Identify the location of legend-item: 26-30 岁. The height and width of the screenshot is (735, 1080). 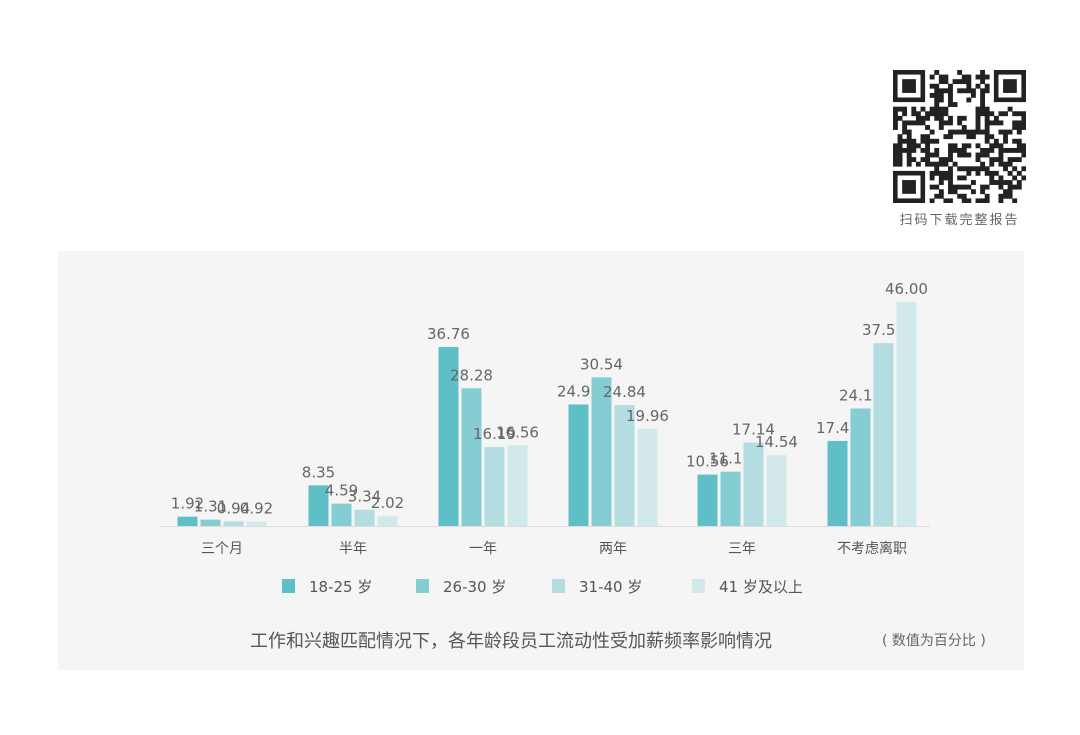
(461, 586).